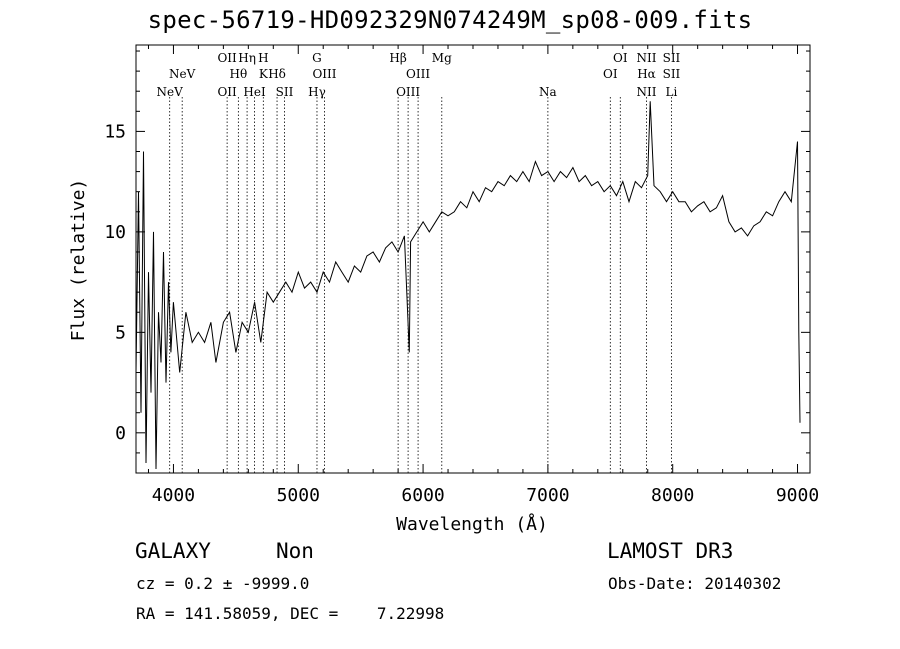 The height and width of the screenshot is (649, 900). I want to click on coordinates-text: RA = 141.58059, DEC = 7.22998, so click(290, 613).